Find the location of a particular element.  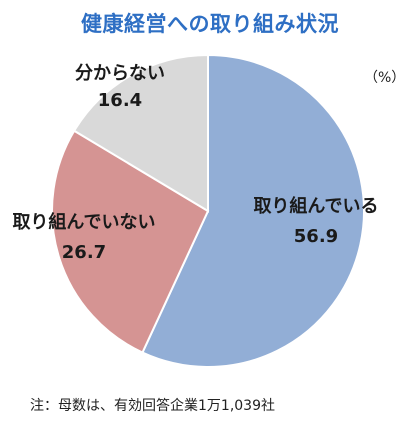

slice-category-label: 取り組んでいない is located at coordinates (83, 222).